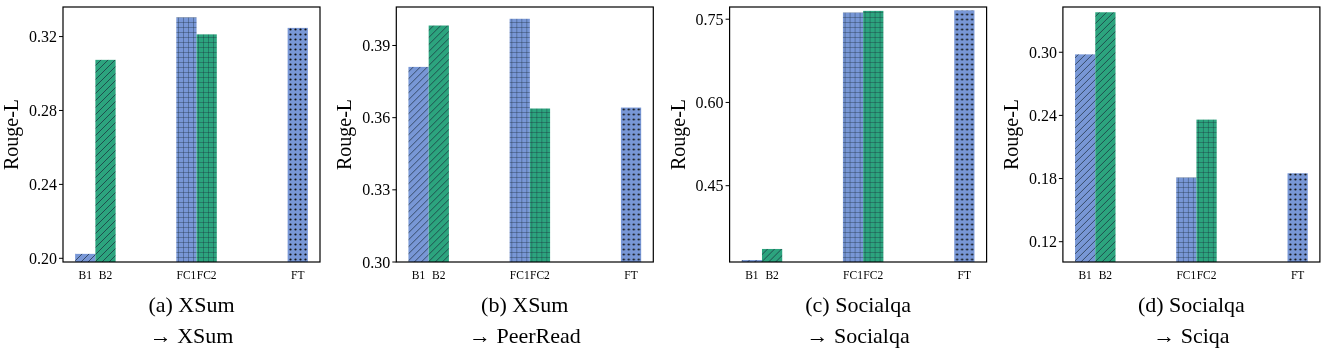 The width and height of the screenshot is (1326, 362). I want to click on text: → Sciqa, so click(1191, 335).